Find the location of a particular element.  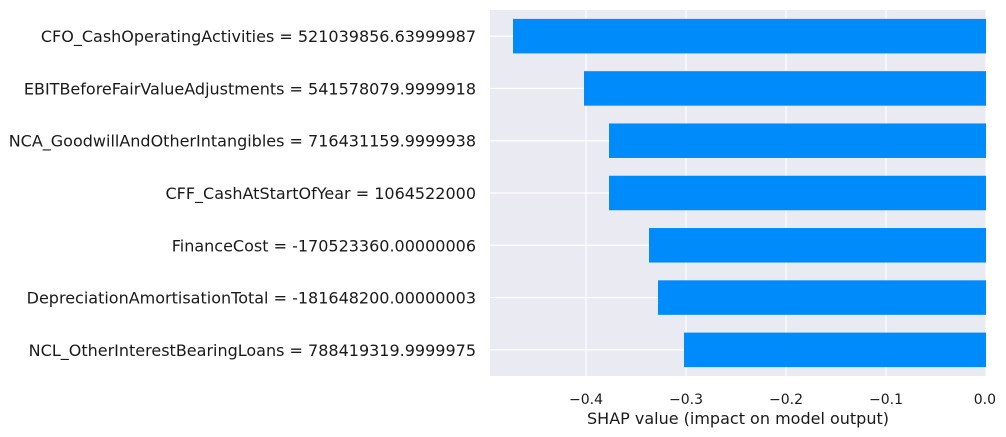

x-tick-label: −0.3 is located at coordinates (686, 400).